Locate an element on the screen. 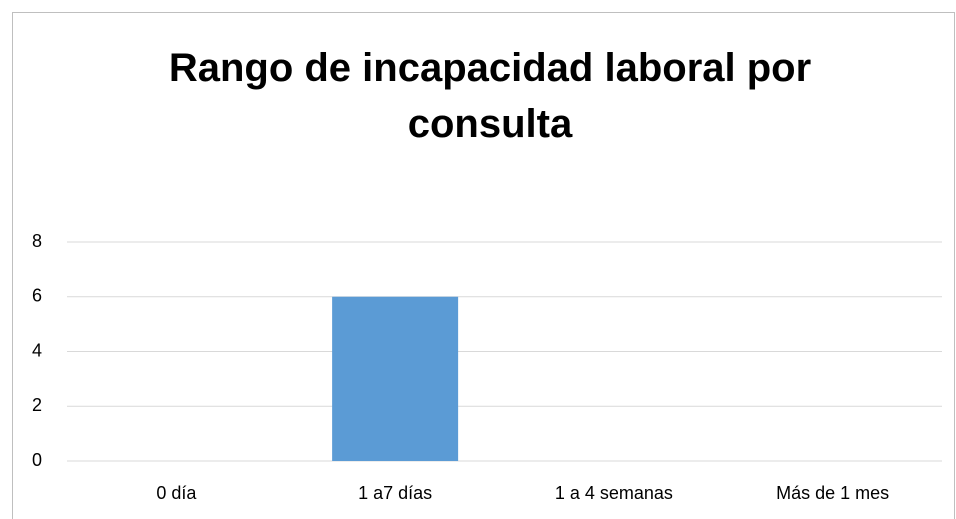  y-tick-label: 6 is located at coordinates (37, 296).